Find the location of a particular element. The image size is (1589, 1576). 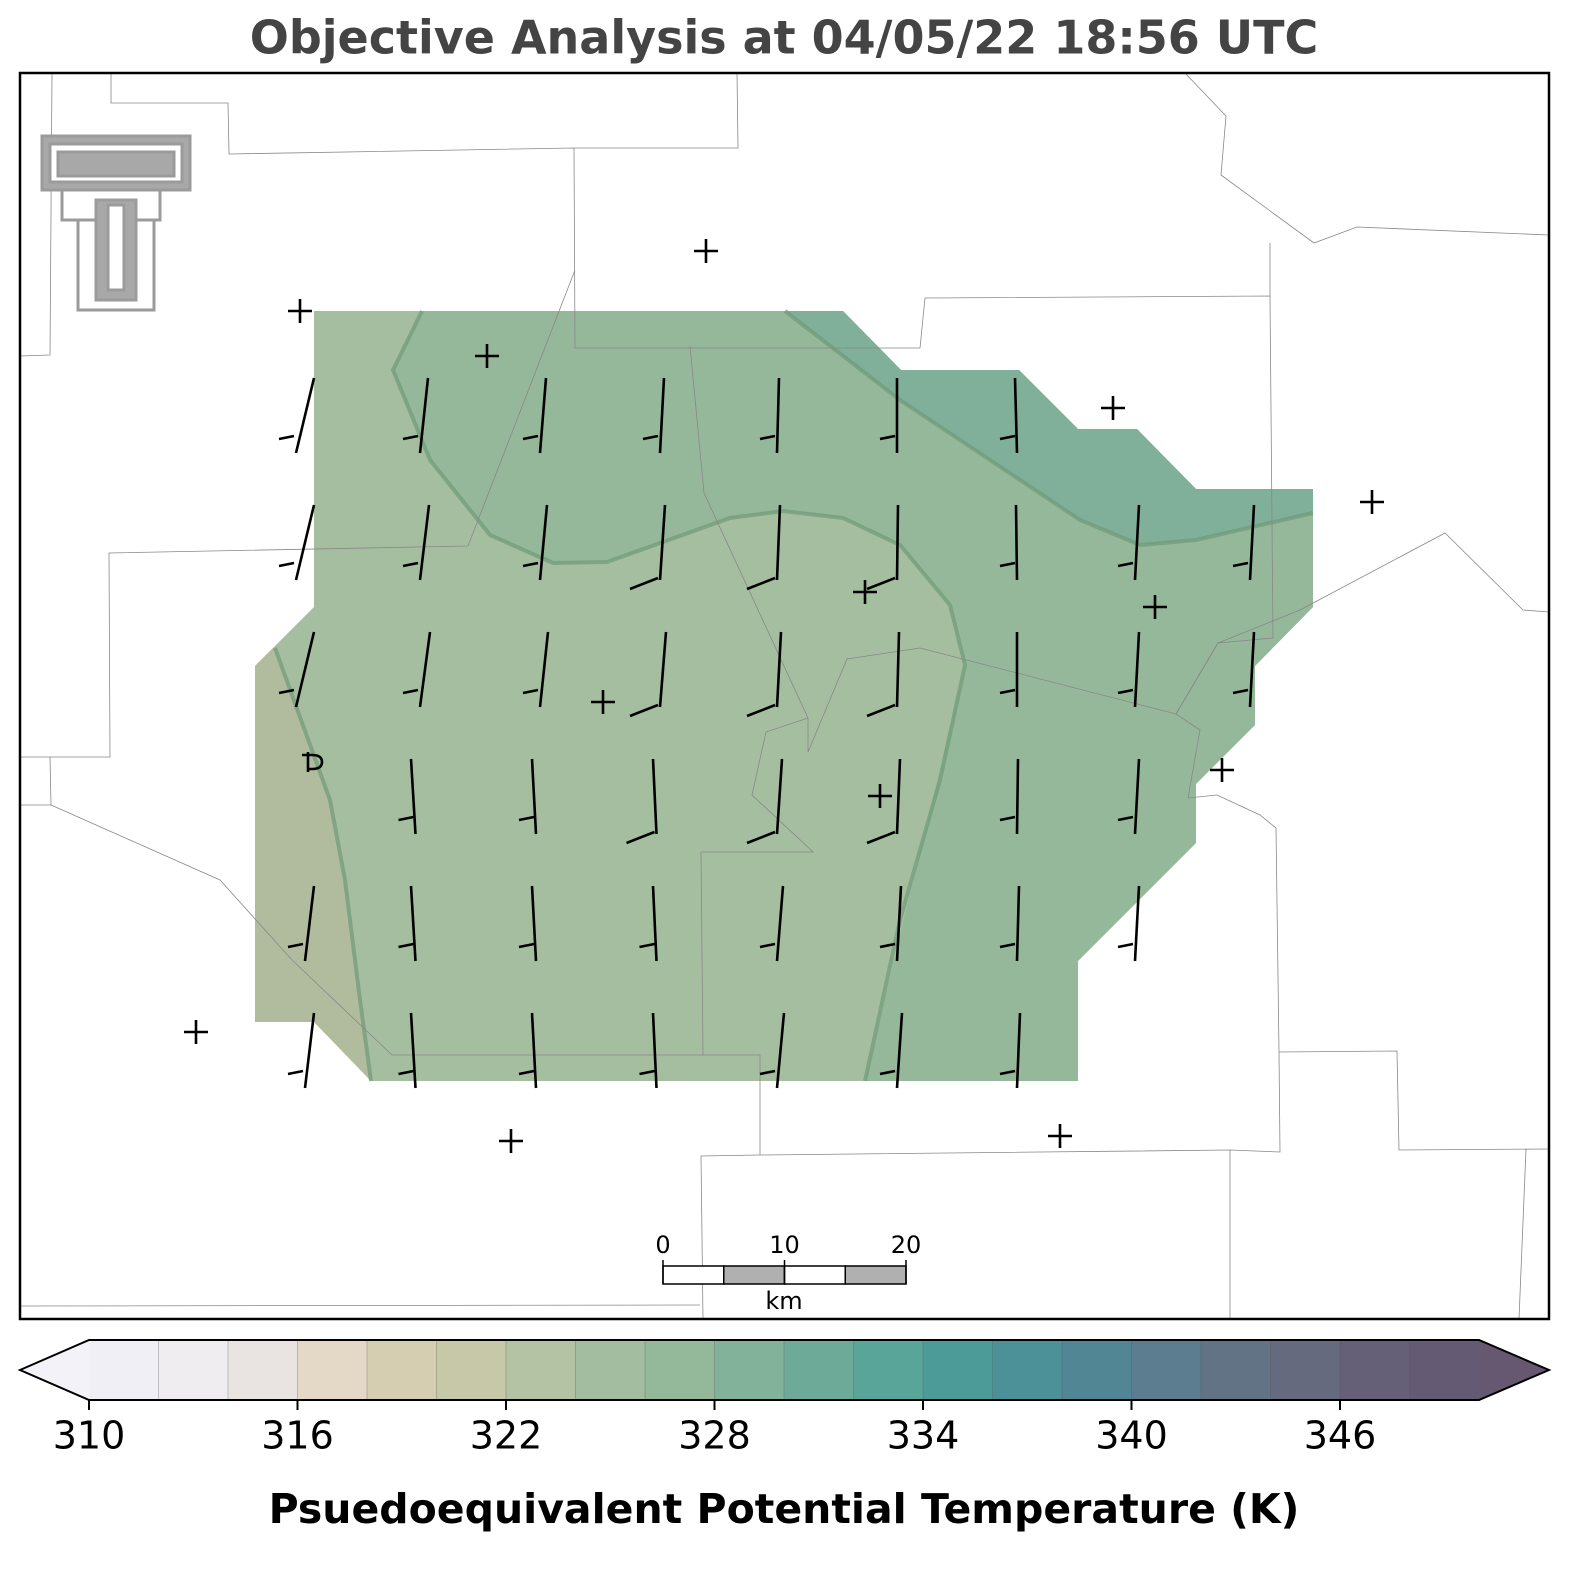

field-fill is located at coordinates (313, 840).